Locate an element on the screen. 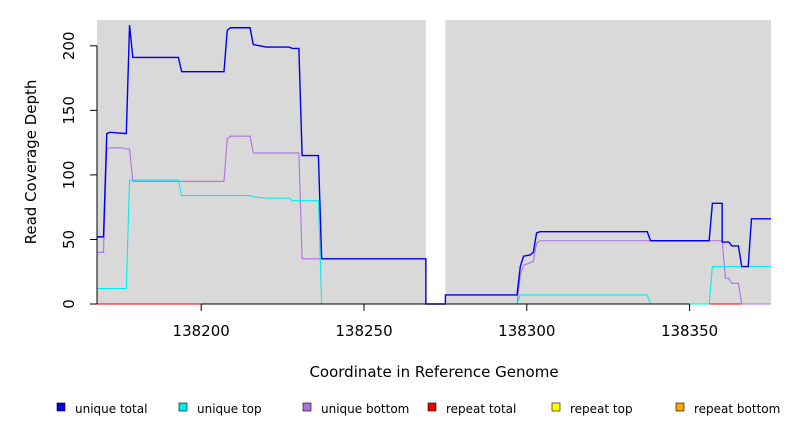  legend-label: repeat top is located at coordinates (601, 409).